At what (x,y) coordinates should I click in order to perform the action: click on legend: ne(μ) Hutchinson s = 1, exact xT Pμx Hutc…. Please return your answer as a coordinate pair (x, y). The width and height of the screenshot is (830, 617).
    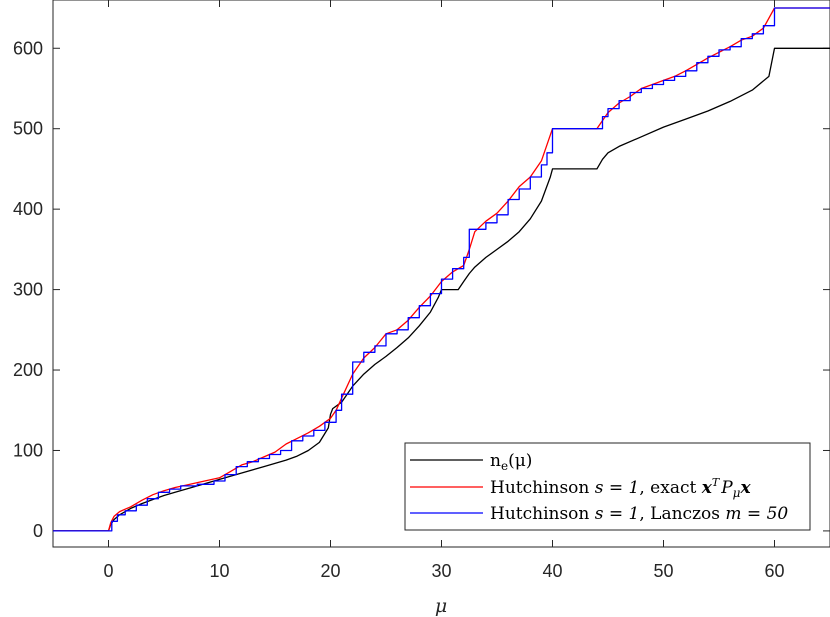
    Looking at the image, I should click on (607, 486).